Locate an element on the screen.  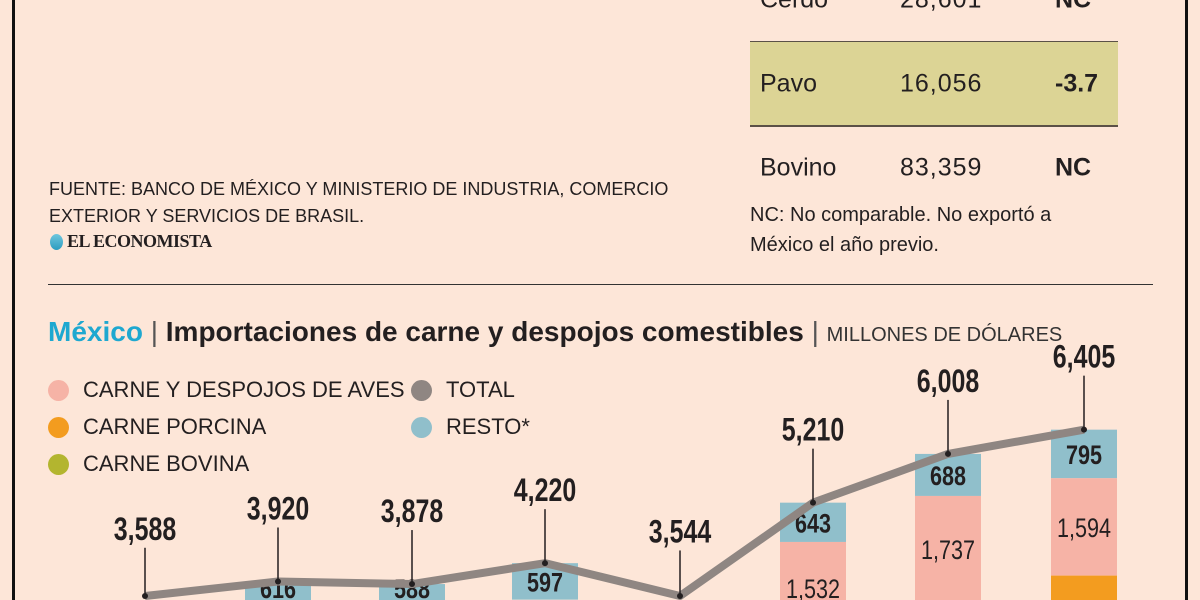
logo: EL ECONOMISTA is located at coordinates (131, 241).